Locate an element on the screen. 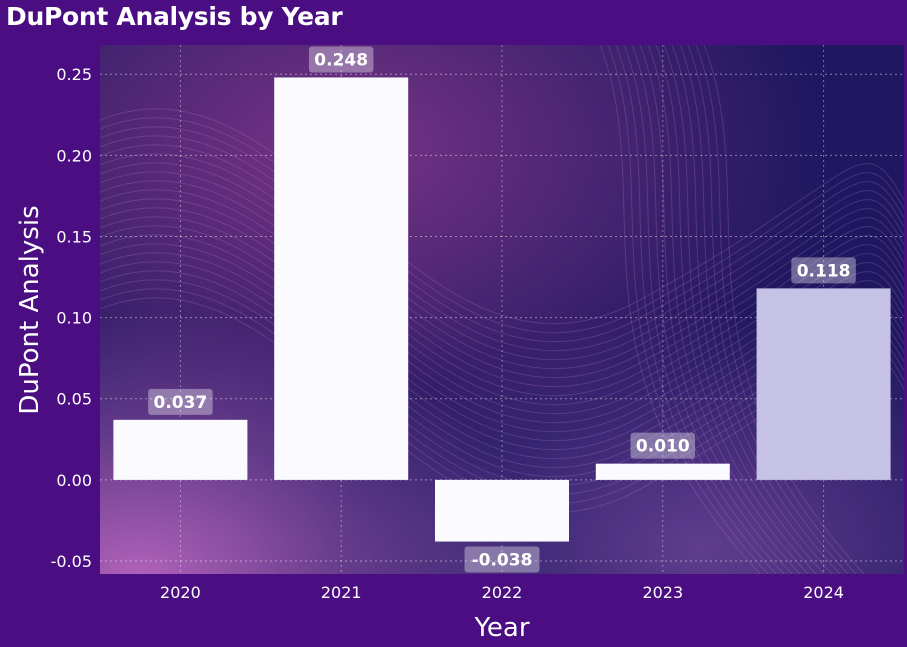  y-tick-label: 0.25 is located at coordinates (74, 74).